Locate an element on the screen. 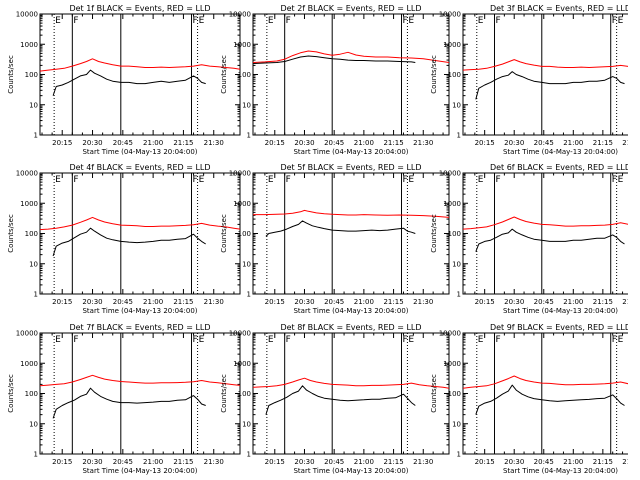 The width and height of the screenshot is (640, 480). chart-title: Det 4f BLACK = Events, RED = LLD is located at coordinates (139, 167).